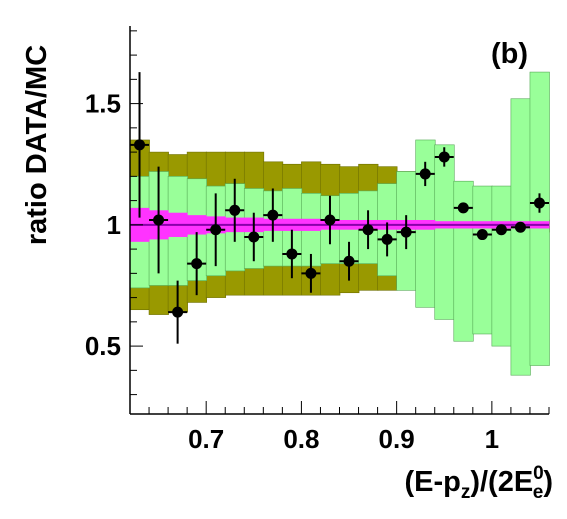 The height and width of the screenshot is (519, 567). Describe the element at coordinates (548, 482) in the screenshot. I see `x-title-part: )` at that location.